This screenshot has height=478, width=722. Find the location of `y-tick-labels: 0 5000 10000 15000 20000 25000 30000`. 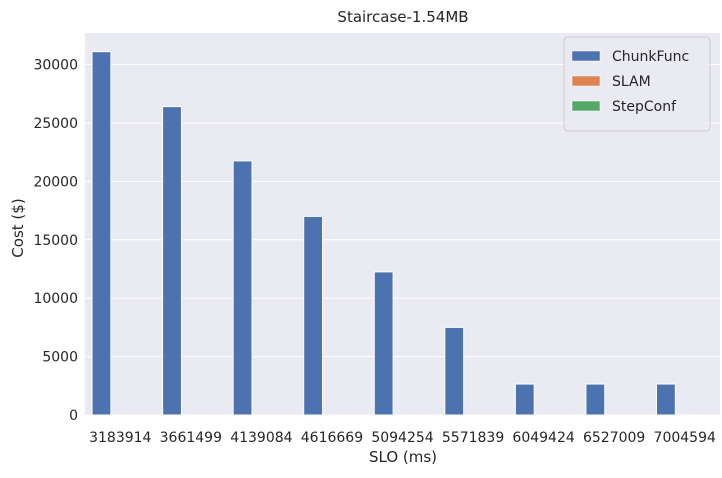

y-tick-labels: 0 5000 10000 15000 20000 25000 30000 is located at coordinates (55, 241).